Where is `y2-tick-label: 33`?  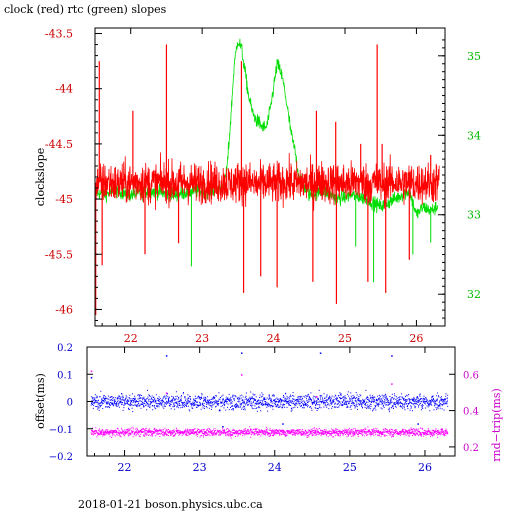
y2-tick-label: 33 is located at coordinates (474, 215).